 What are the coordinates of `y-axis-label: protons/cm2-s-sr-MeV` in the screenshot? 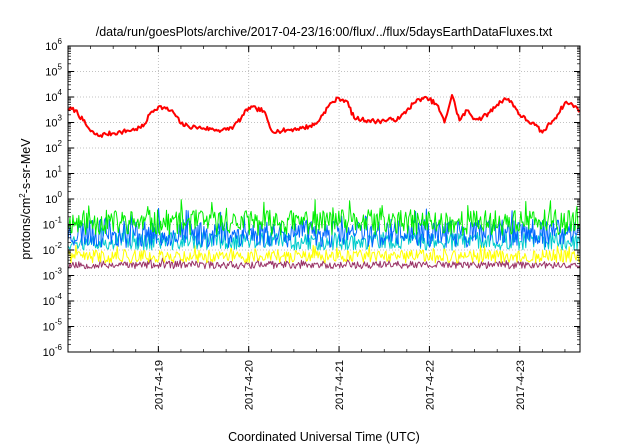 It's located at (25, 199).